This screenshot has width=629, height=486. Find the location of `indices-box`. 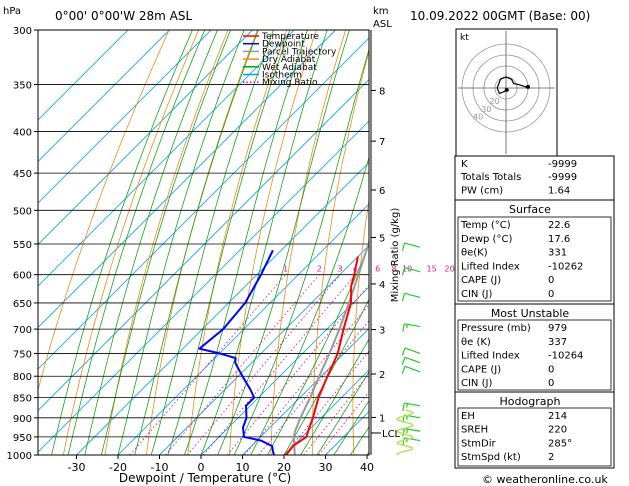

indices-box is located at coordinates (534, 178).